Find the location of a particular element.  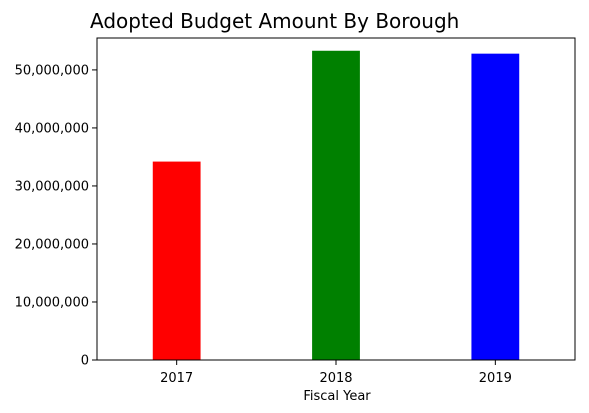

chart-title: Adopted Budget Amount By Borough is located at coordinates (274, 21).